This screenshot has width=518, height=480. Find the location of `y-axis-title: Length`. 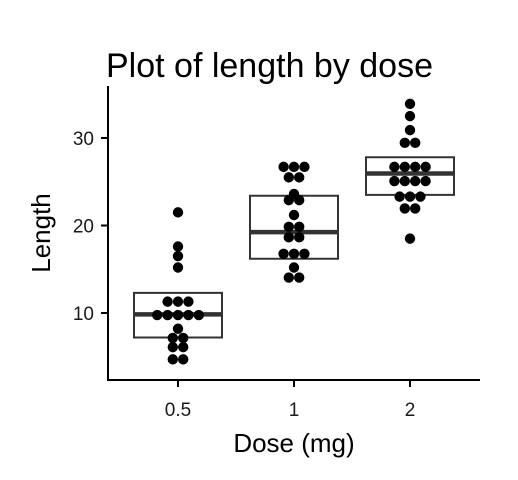

y-axis-title: Length is located at coordinates (41, 233).